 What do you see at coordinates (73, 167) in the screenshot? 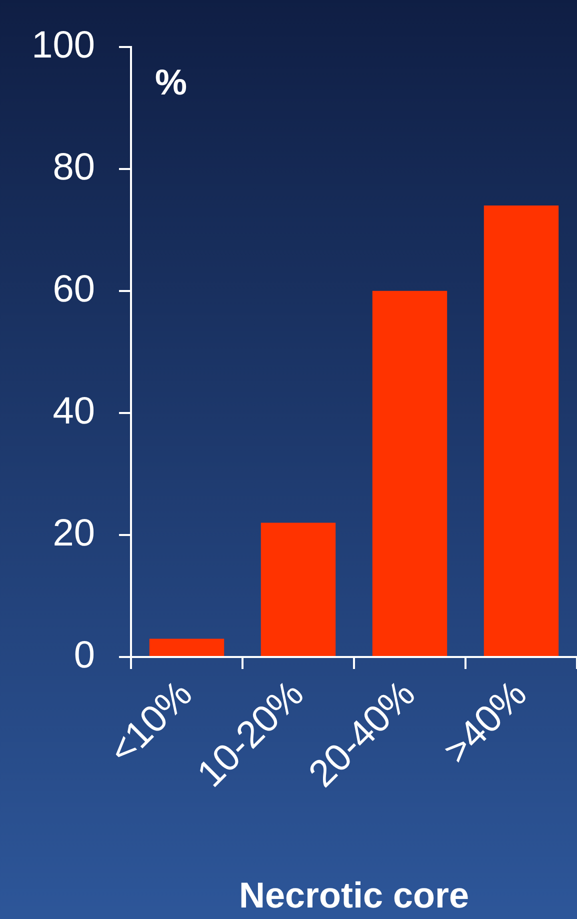
I see `y-tick-label: 80` at bounding box center [73, 167].